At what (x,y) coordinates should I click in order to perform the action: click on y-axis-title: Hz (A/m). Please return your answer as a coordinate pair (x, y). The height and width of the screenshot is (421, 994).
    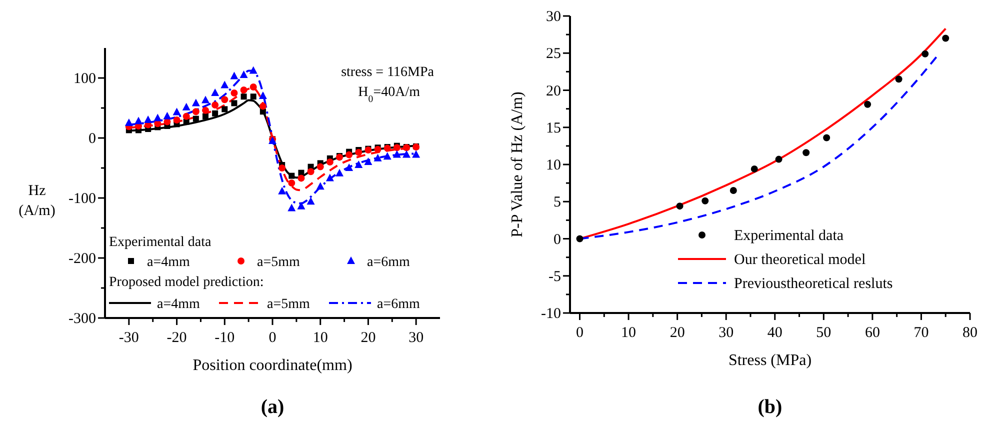
    Looking at the image, I should click on (37, 201).